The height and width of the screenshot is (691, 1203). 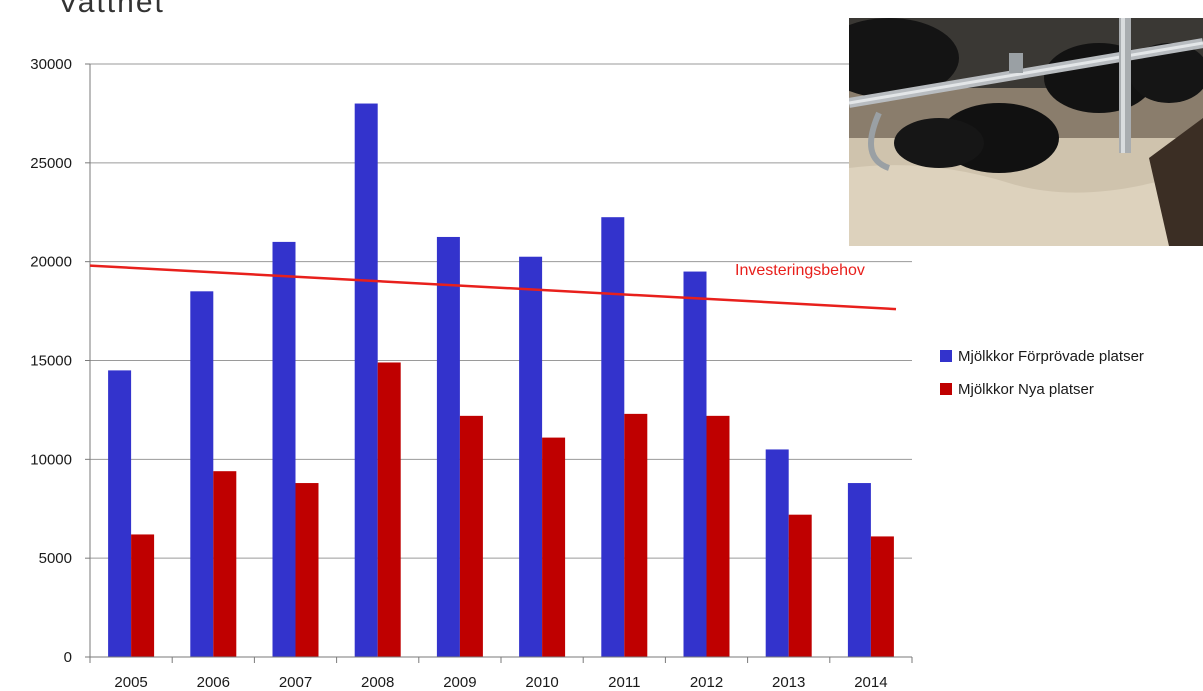 I want to click on y-tick-label: 5000, so click(x=55, y=558).